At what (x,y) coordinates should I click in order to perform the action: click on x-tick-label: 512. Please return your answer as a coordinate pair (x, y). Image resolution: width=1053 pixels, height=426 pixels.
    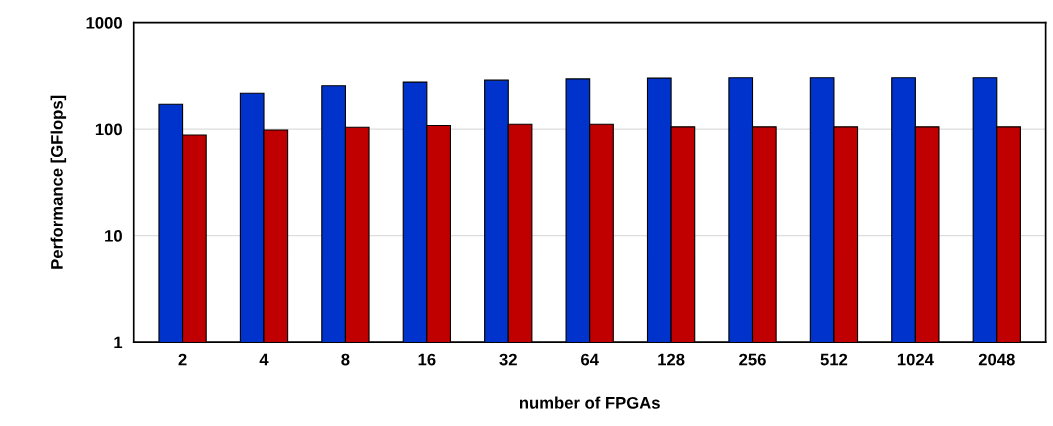
    Looking at the image, I should click on (834, 359).